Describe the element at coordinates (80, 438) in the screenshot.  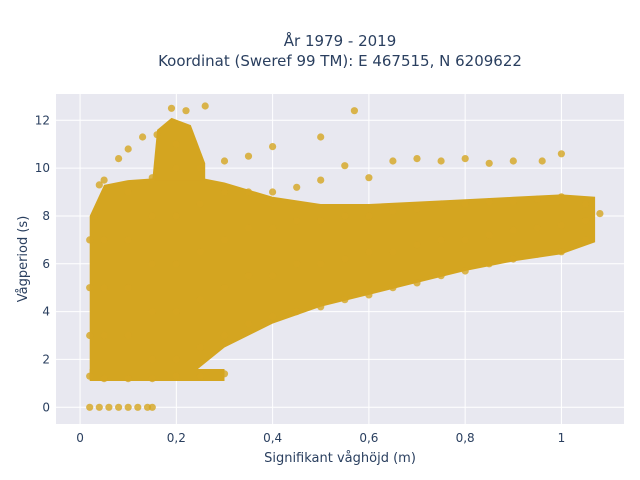
I see `x-tick-label: 0` at that location.